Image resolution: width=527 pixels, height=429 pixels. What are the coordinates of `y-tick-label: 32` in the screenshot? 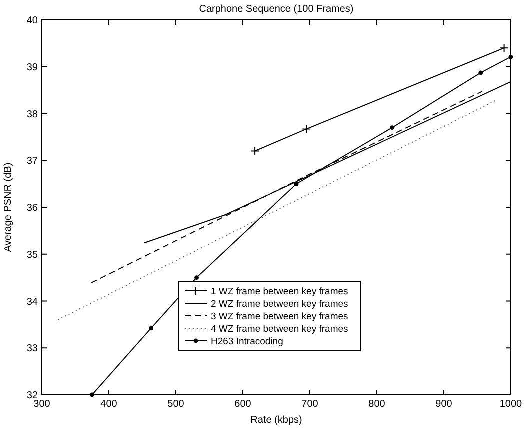 It's located at (32, 396).